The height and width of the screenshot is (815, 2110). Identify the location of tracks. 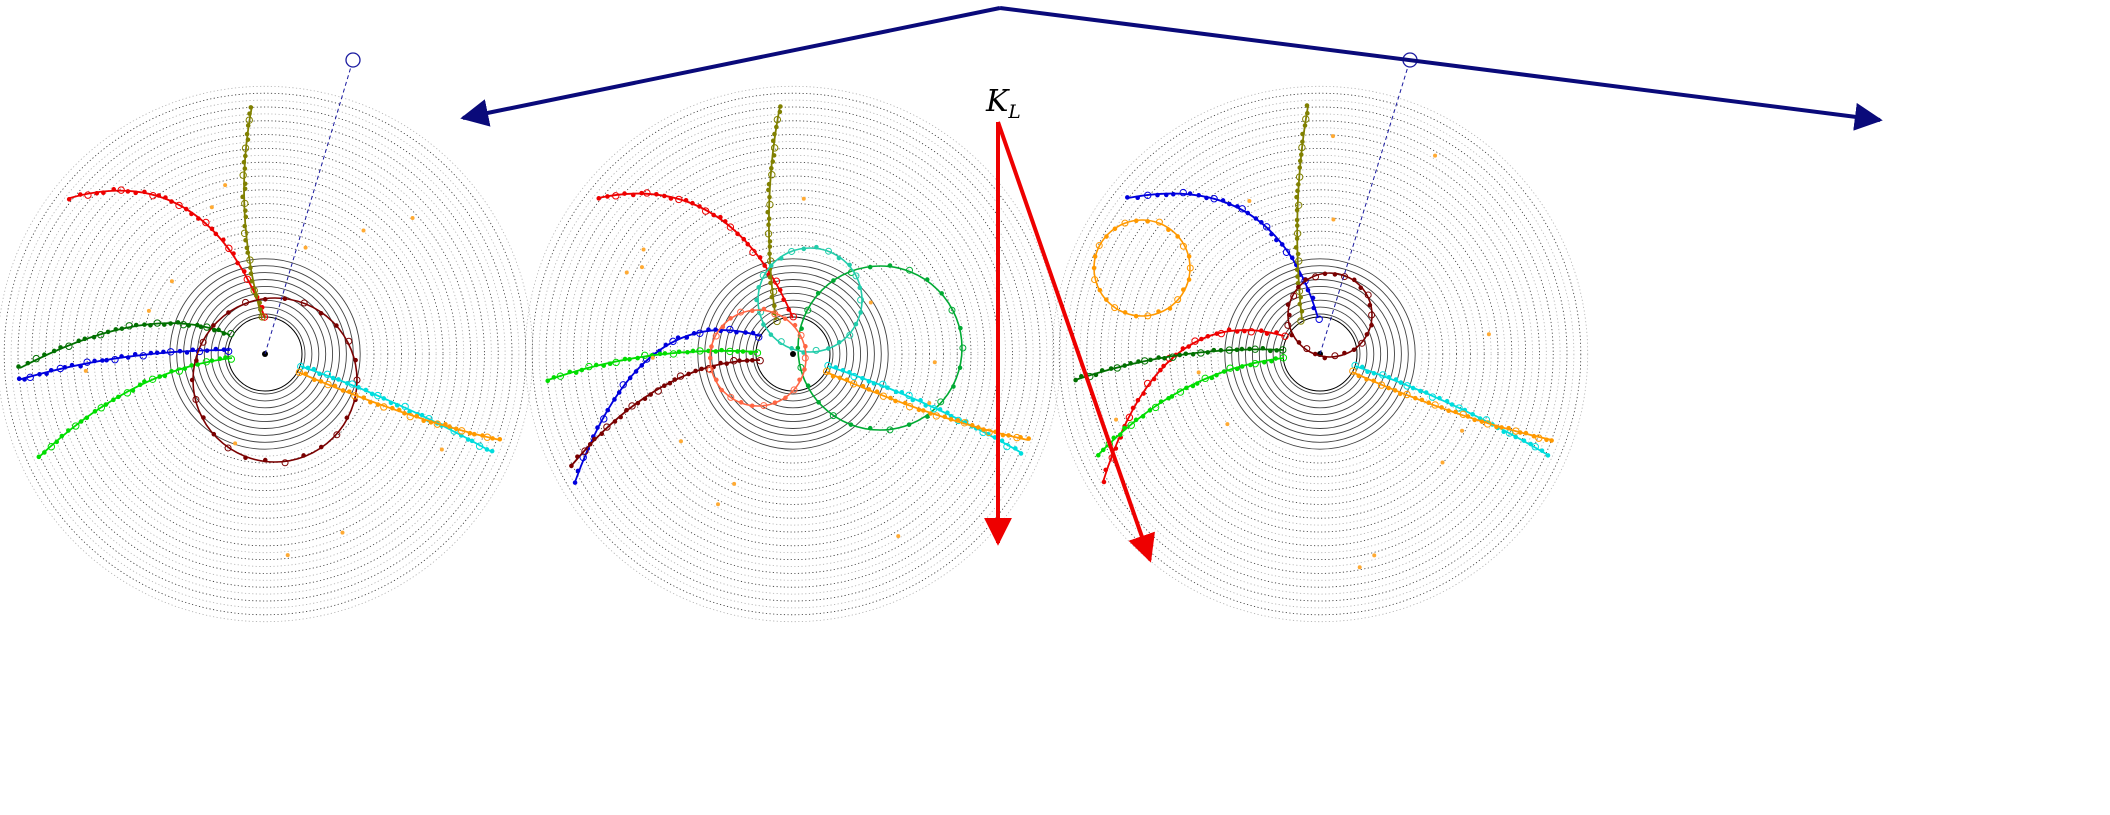
(259, 331).